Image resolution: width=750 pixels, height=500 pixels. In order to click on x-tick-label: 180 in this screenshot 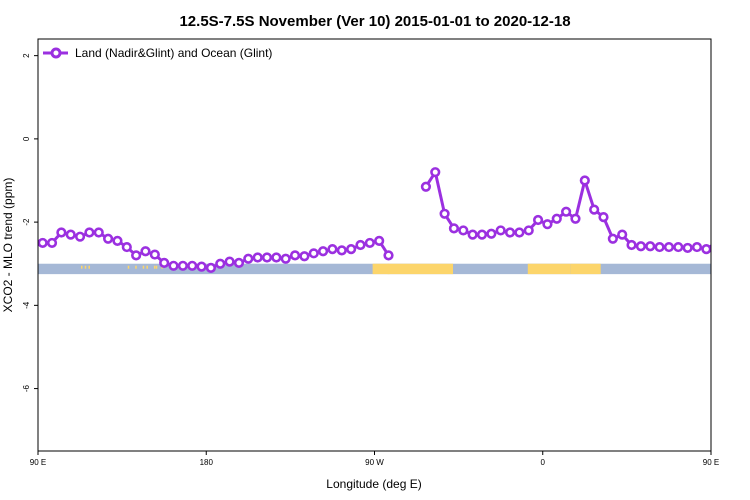, I will do `click(207, 462)`.